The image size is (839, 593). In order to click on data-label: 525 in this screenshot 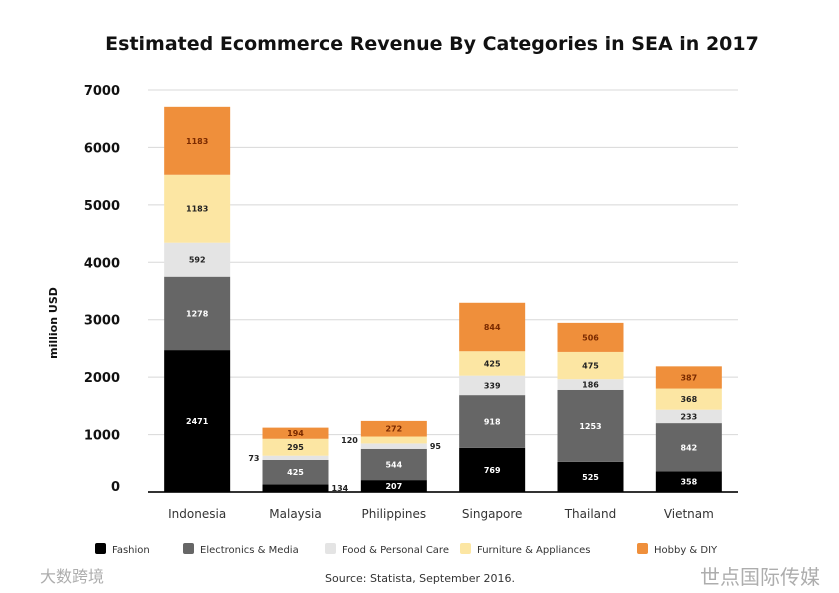, I will do `click(590, 477)`.